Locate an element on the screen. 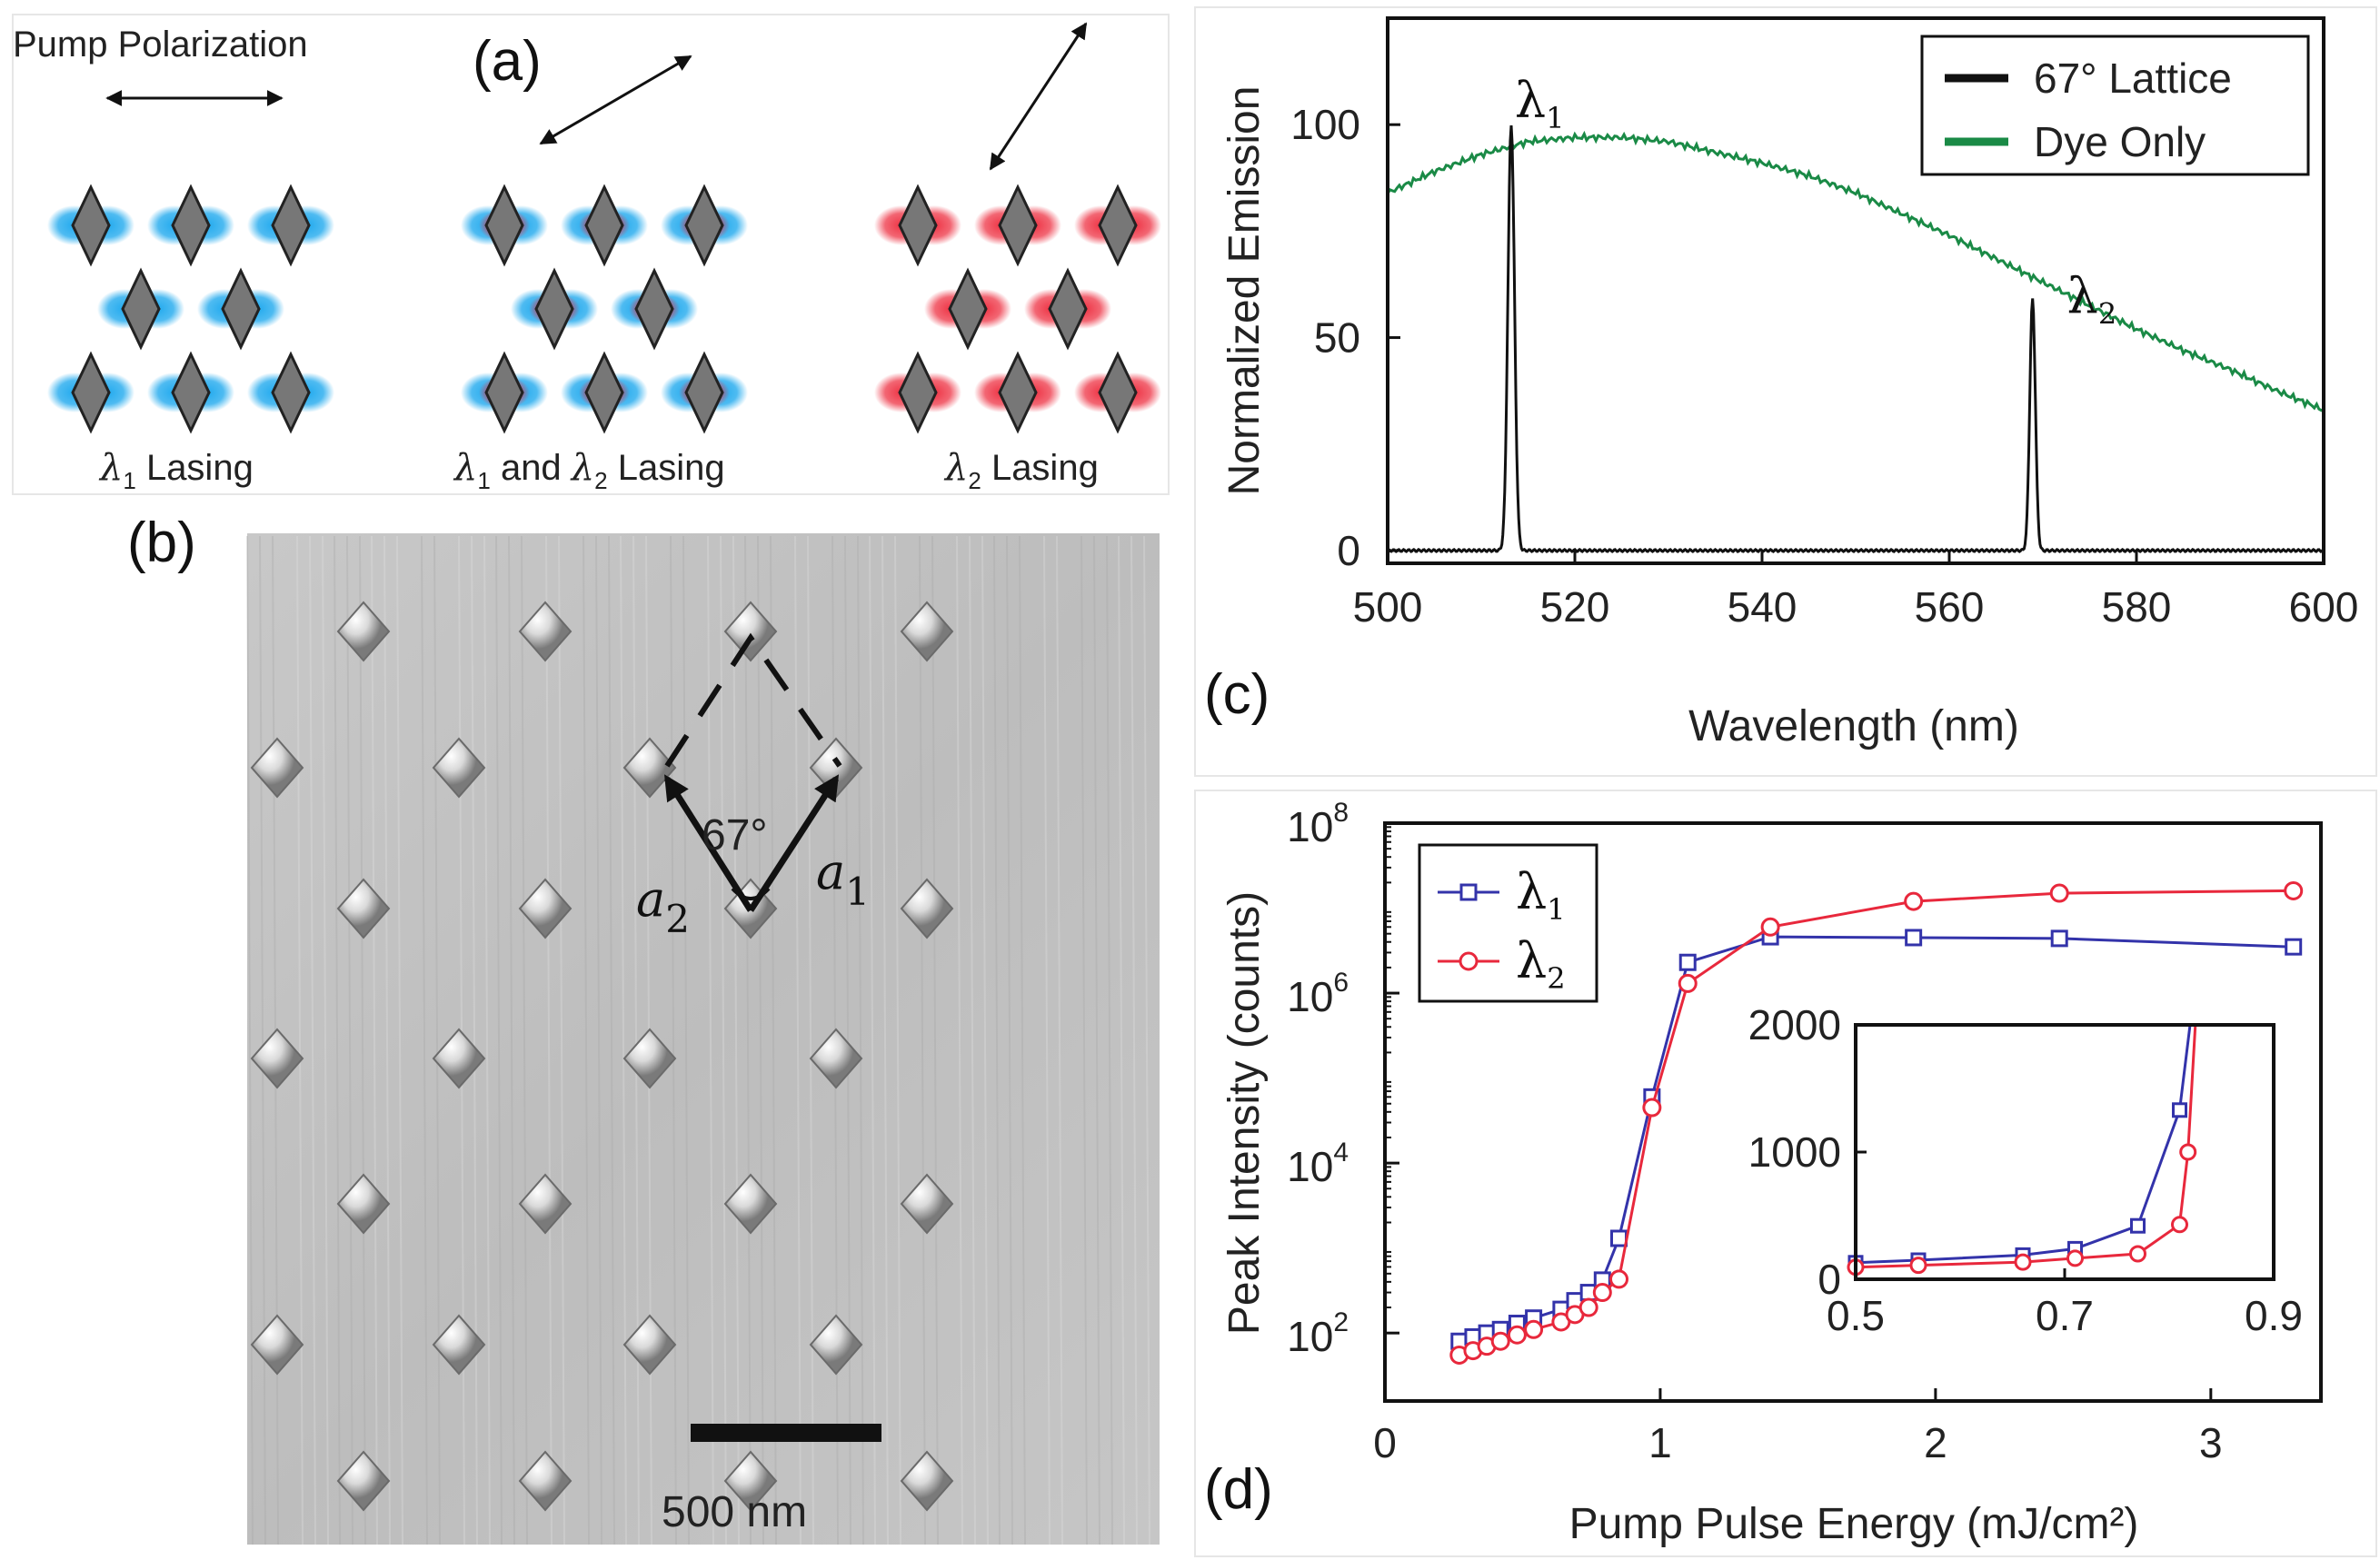  chart-c-ytick-label: 50 is located at coordinates (1337, 338).